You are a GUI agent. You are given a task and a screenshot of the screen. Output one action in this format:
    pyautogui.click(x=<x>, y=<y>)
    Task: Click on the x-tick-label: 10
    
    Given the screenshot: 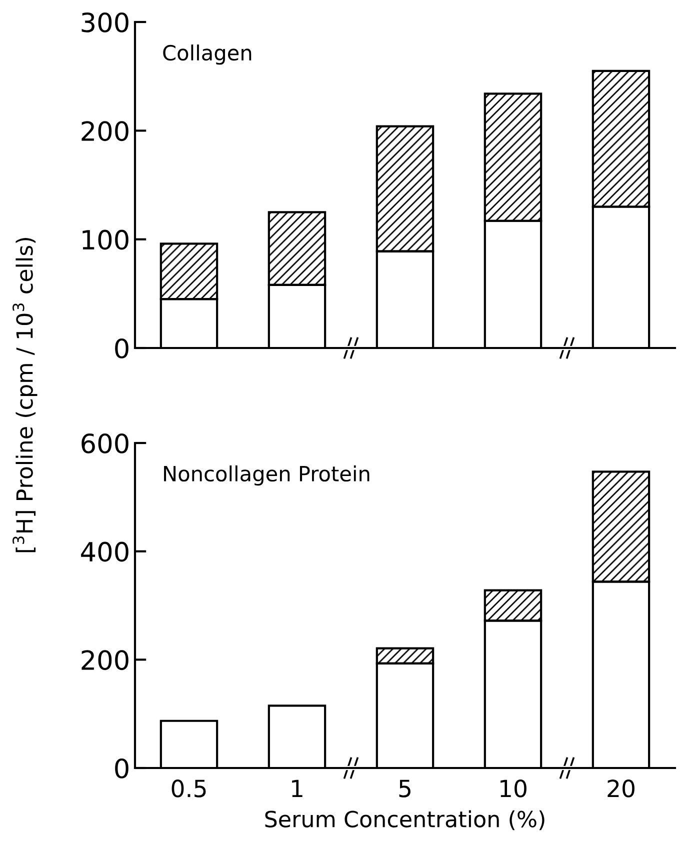 What is the action you would take?
    pyautogui.click(x=513, y=789)
    